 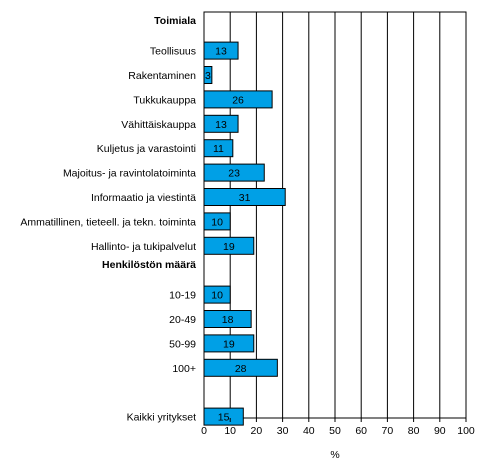 I want to click on section-heading: Toimiala, so click(x=175, y=21).